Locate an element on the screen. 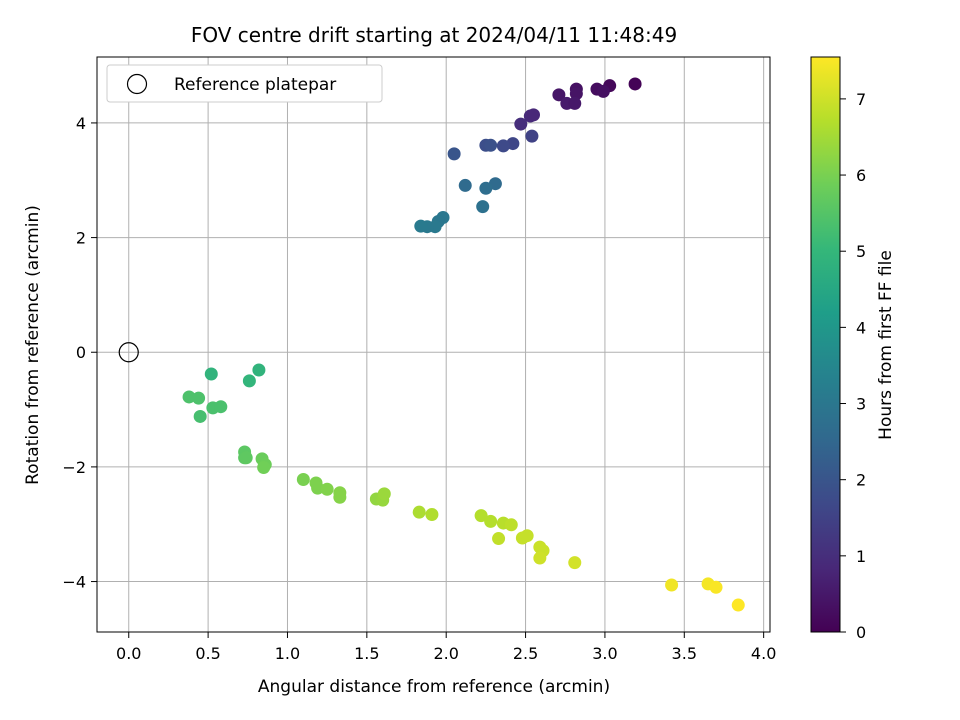 Image resolution: width=960 pixels, height=720 pixels. x-tick-label: 1.0 is located at coordinates (287, 653).